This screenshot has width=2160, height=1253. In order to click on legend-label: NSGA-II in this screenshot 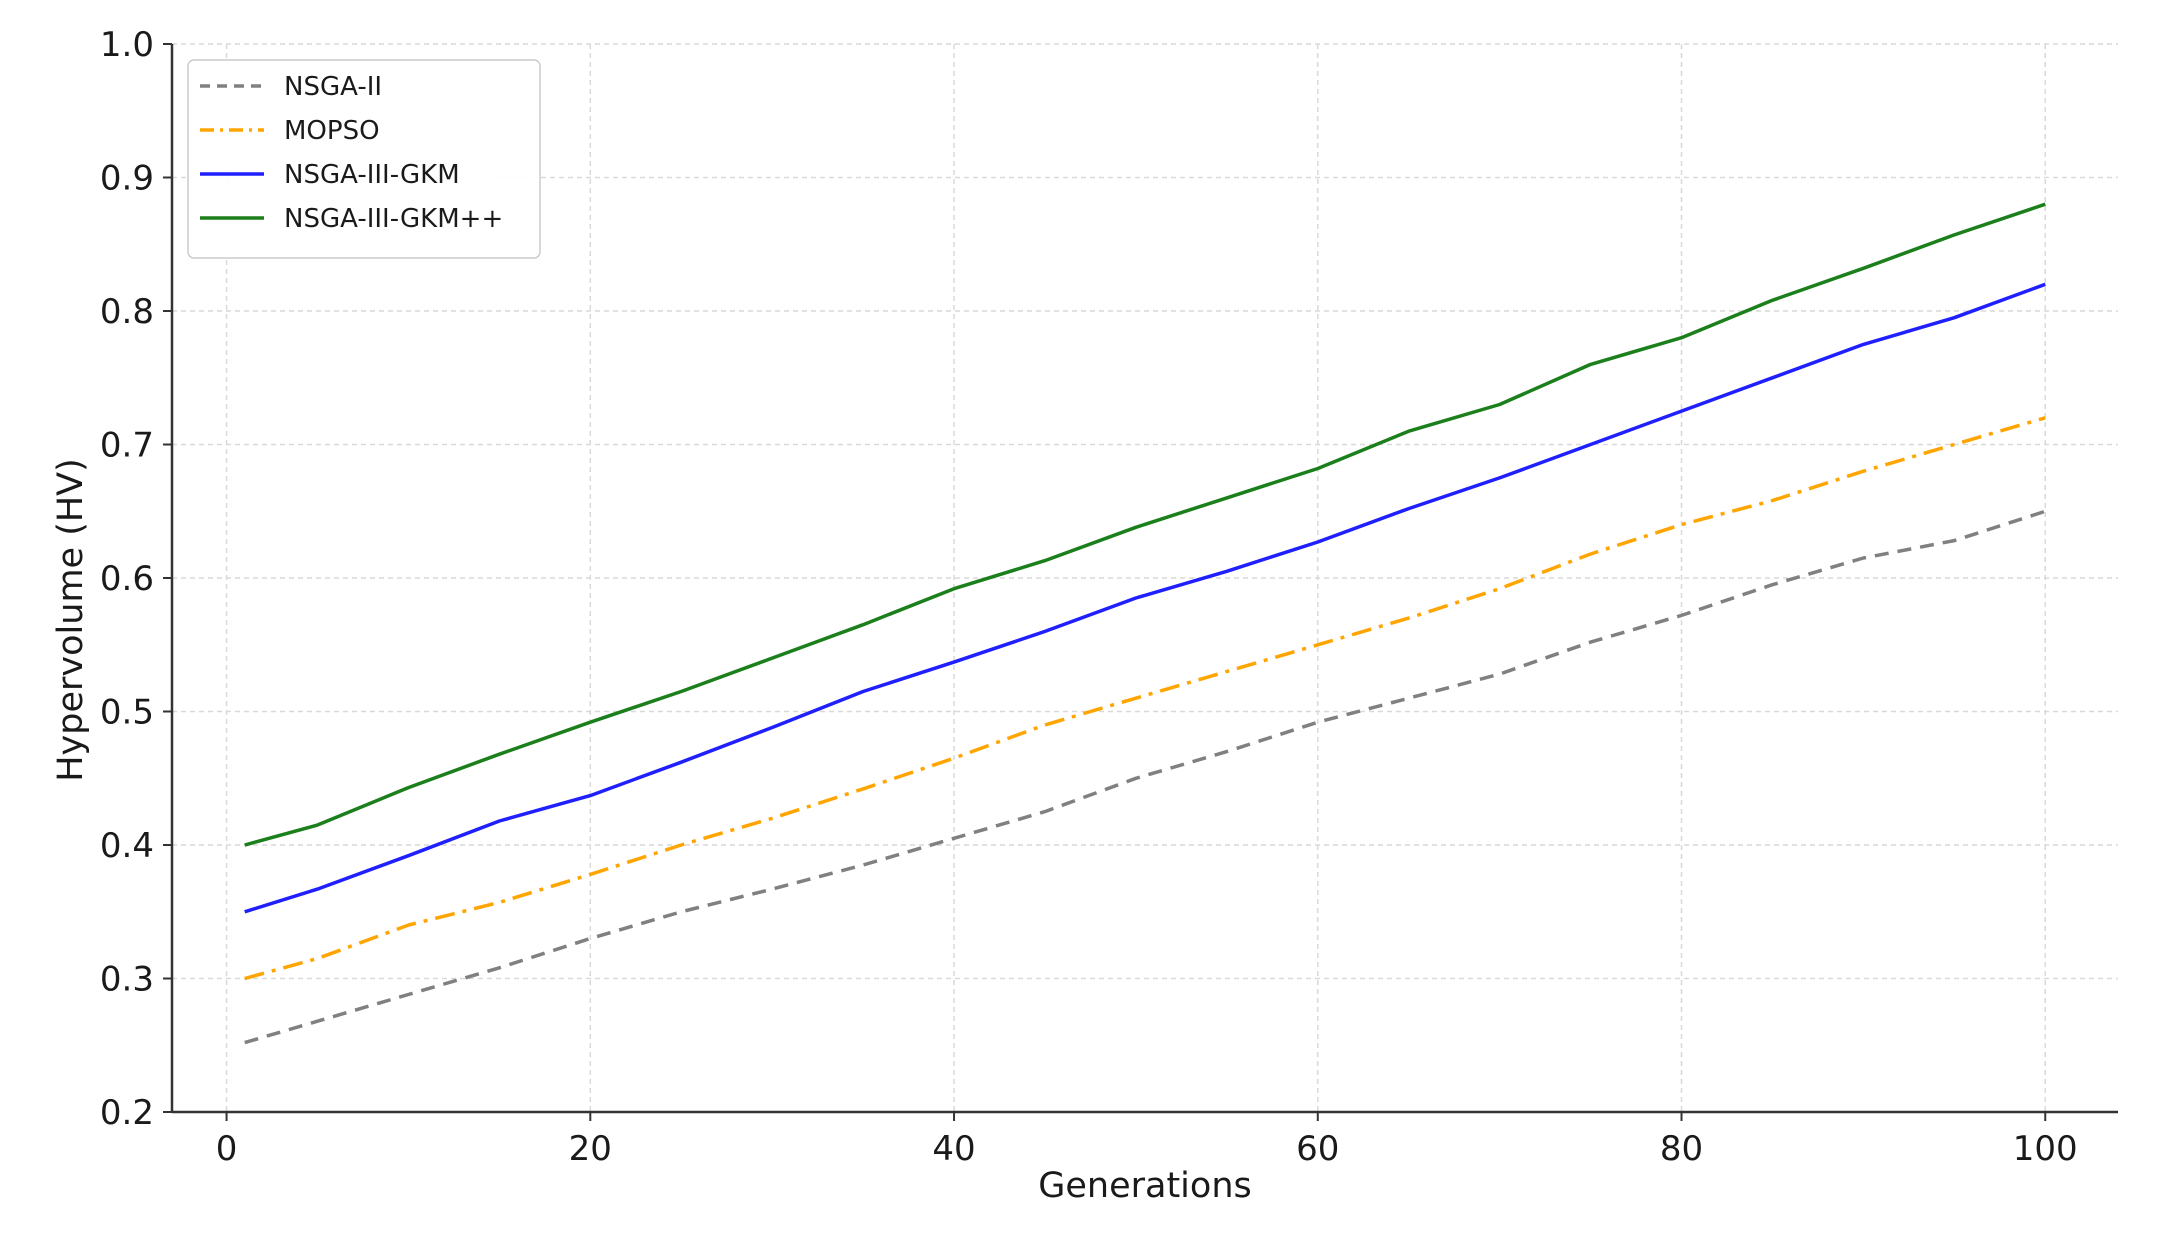, I will do `click(333, 87)`.